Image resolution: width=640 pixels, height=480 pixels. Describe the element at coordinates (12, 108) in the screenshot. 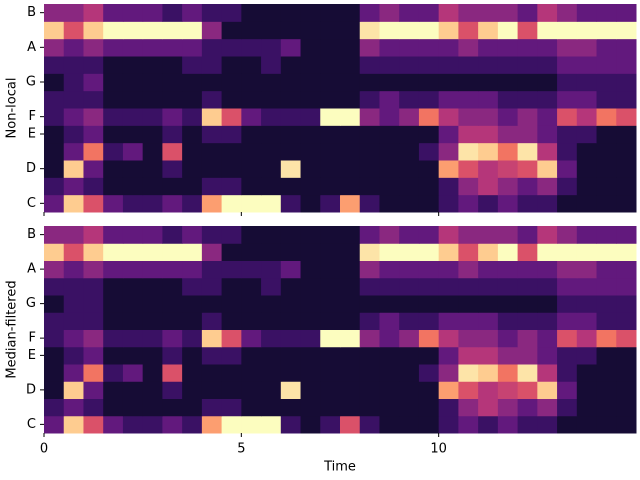

I see `y-axis-label: Non-local` at that location.